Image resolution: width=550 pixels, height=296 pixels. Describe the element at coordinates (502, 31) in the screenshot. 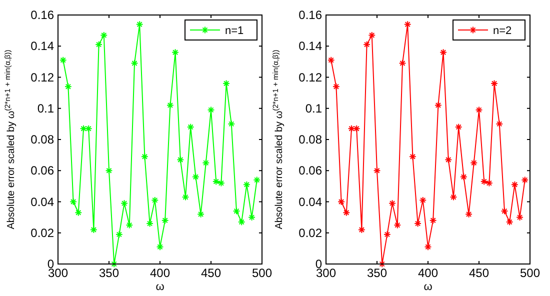

I see `legend-label: n=2` at that location.